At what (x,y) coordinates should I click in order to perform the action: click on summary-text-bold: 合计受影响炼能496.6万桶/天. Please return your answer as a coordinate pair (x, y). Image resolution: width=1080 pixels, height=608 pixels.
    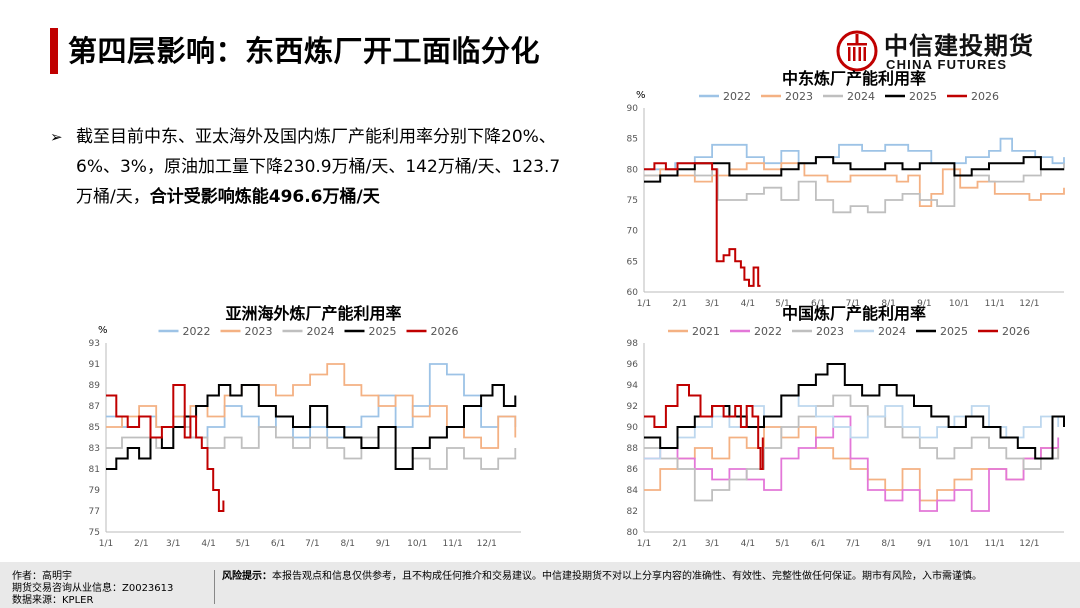
    Looking at the image, I should click on (264, 197).